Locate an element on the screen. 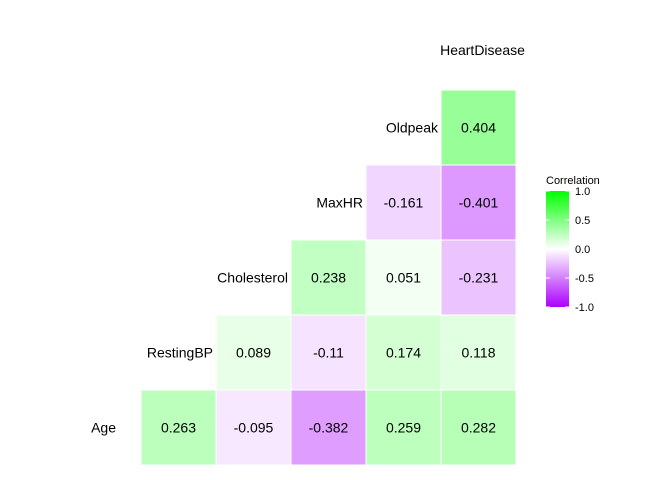 Image resolution: width=672 pixels, height=480 pixels. cell-value-label: -0.11 is located at coordinates (328, 353).